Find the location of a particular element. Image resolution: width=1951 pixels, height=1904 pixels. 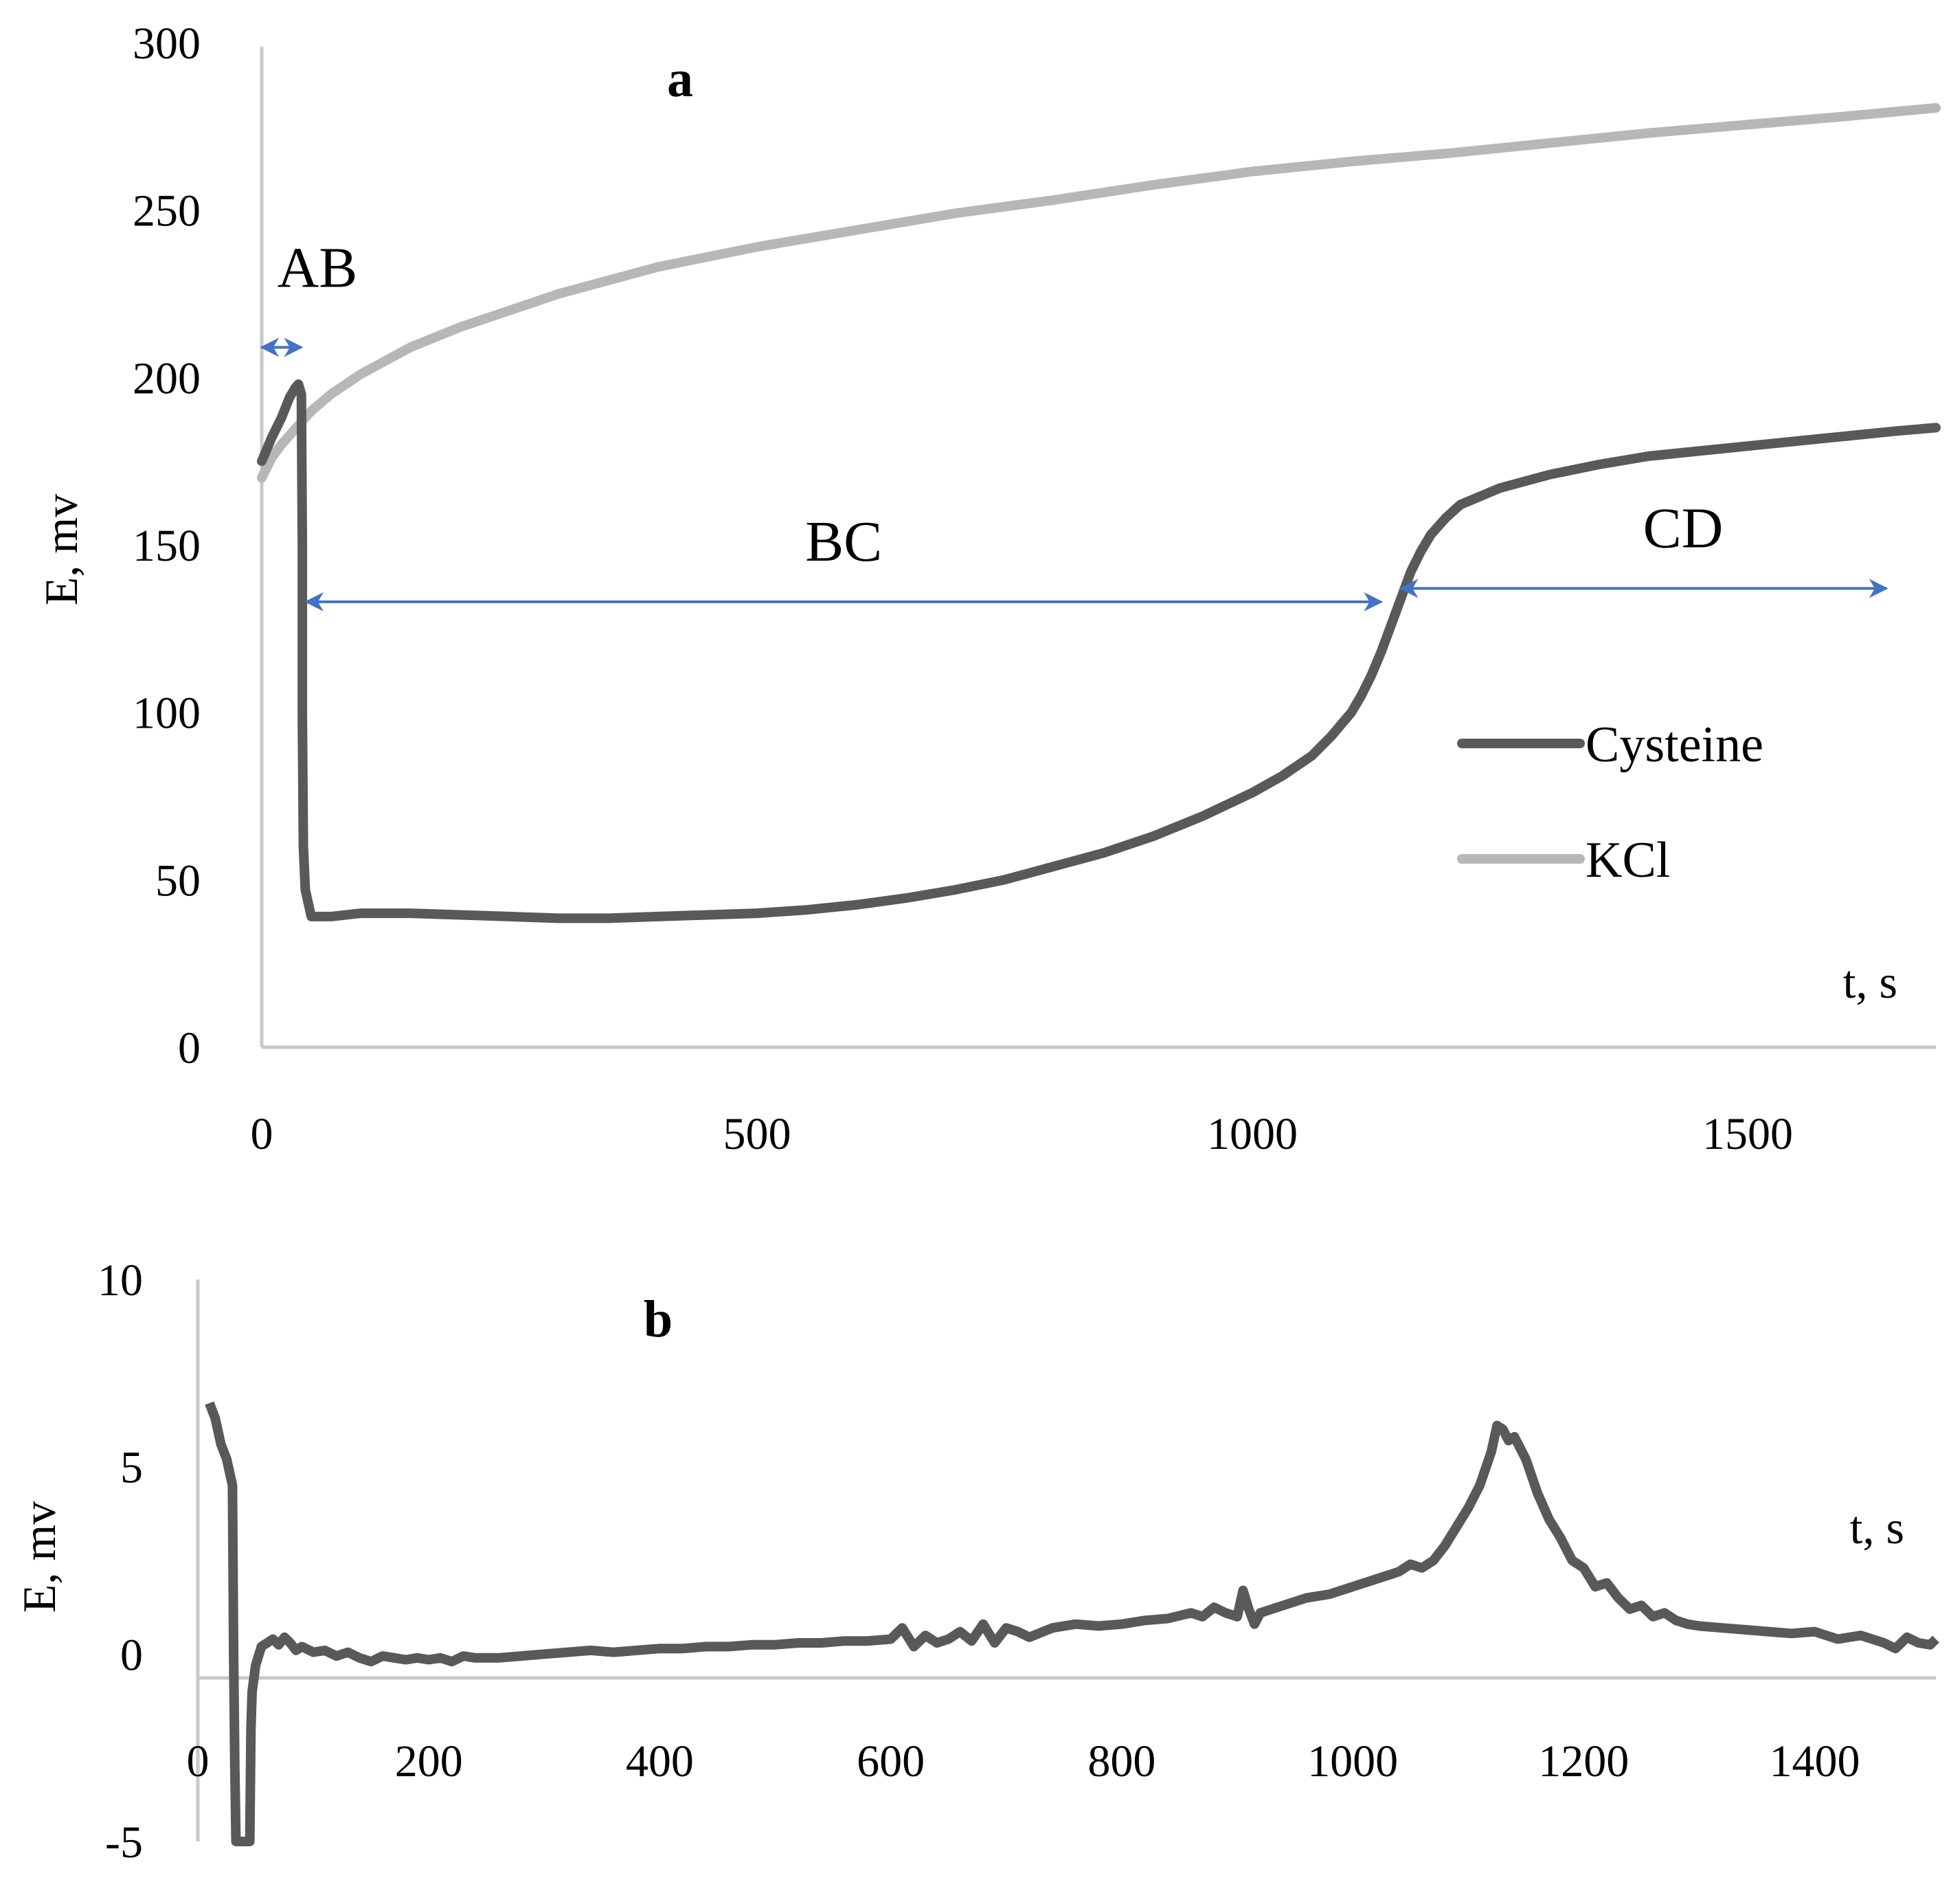

panel-a-x-tick-label: 1500 is located at coordinates (1747, 1134).